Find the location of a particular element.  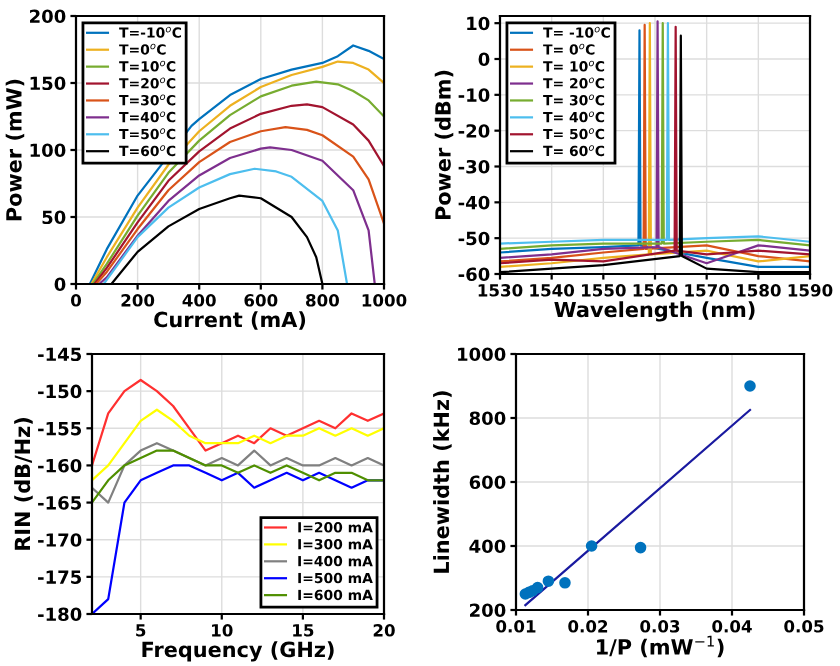

y-tick-label: -50 is located at coordinates (474, 238).